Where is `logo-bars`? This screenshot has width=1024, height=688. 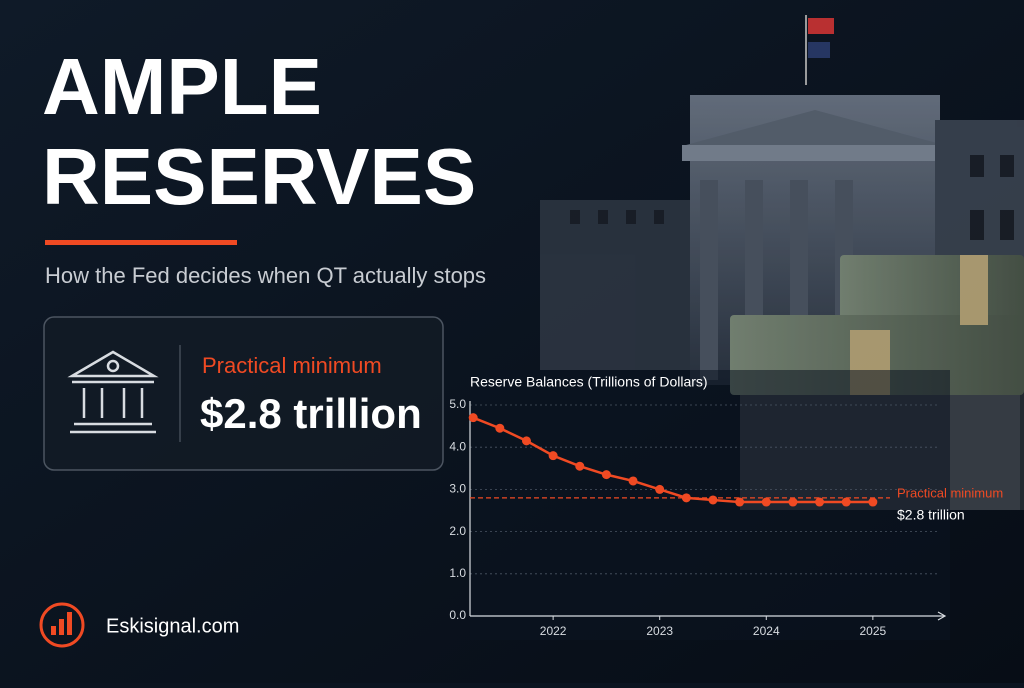
logo-bars is located at coordinates (61, 623).